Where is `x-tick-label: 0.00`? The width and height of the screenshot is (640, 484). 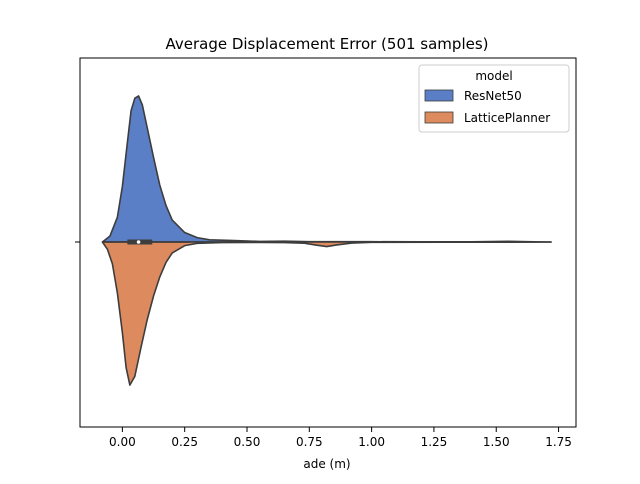
x-tick-label: 0.00 is located at coordinates (122, 442).